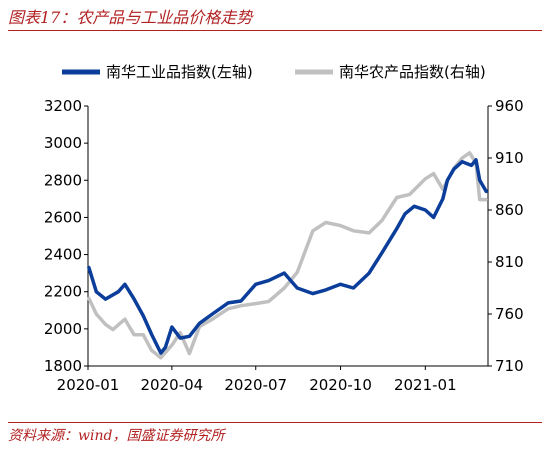  Describe the element at coordinates (63, 329) in the screenshot. I see `left-tick-label: 2000` at that location.